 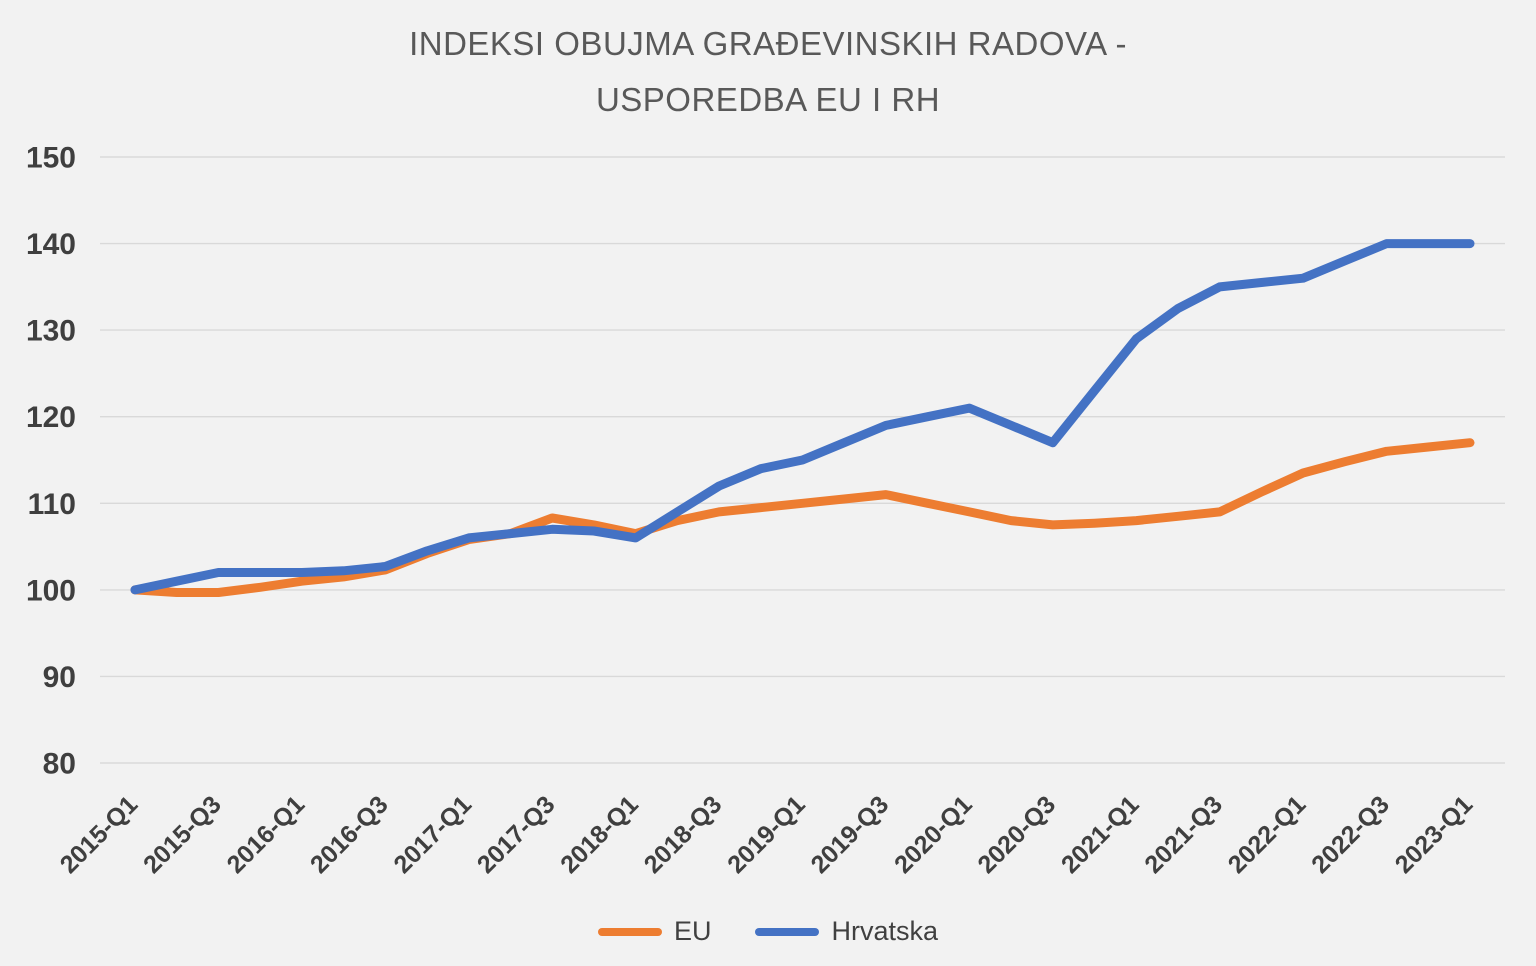 What do you see at coordinates (349, 834) in the screenshot?
I see `x-tick-label-2016-Q3: 2016-Q3` at bounding box center [349, 834].